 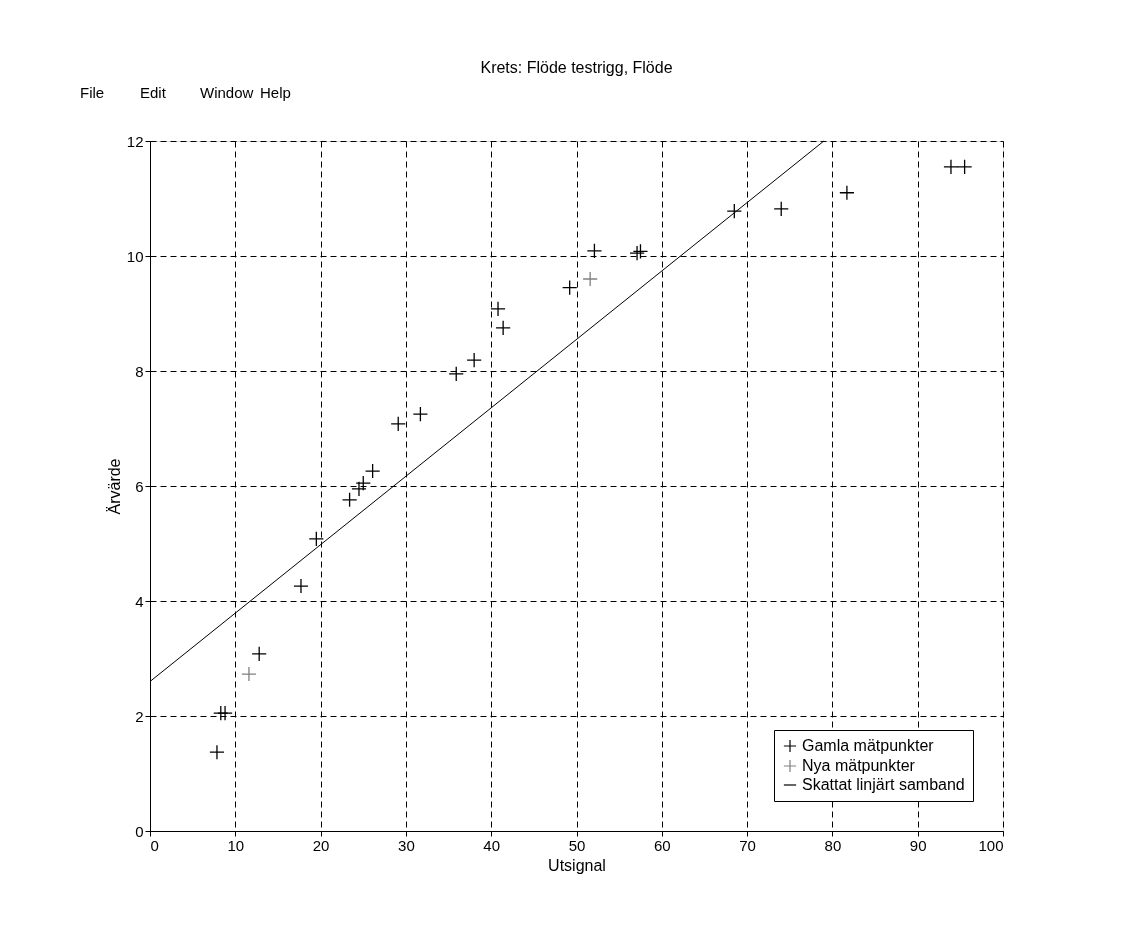 I want to click on y-tick-label: 6, so click(x=139, y=486).